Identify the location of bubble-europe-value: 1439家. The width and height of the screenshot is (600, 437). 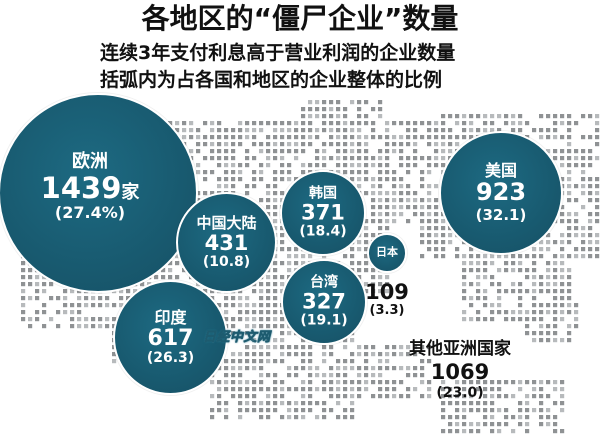
(94, 188).